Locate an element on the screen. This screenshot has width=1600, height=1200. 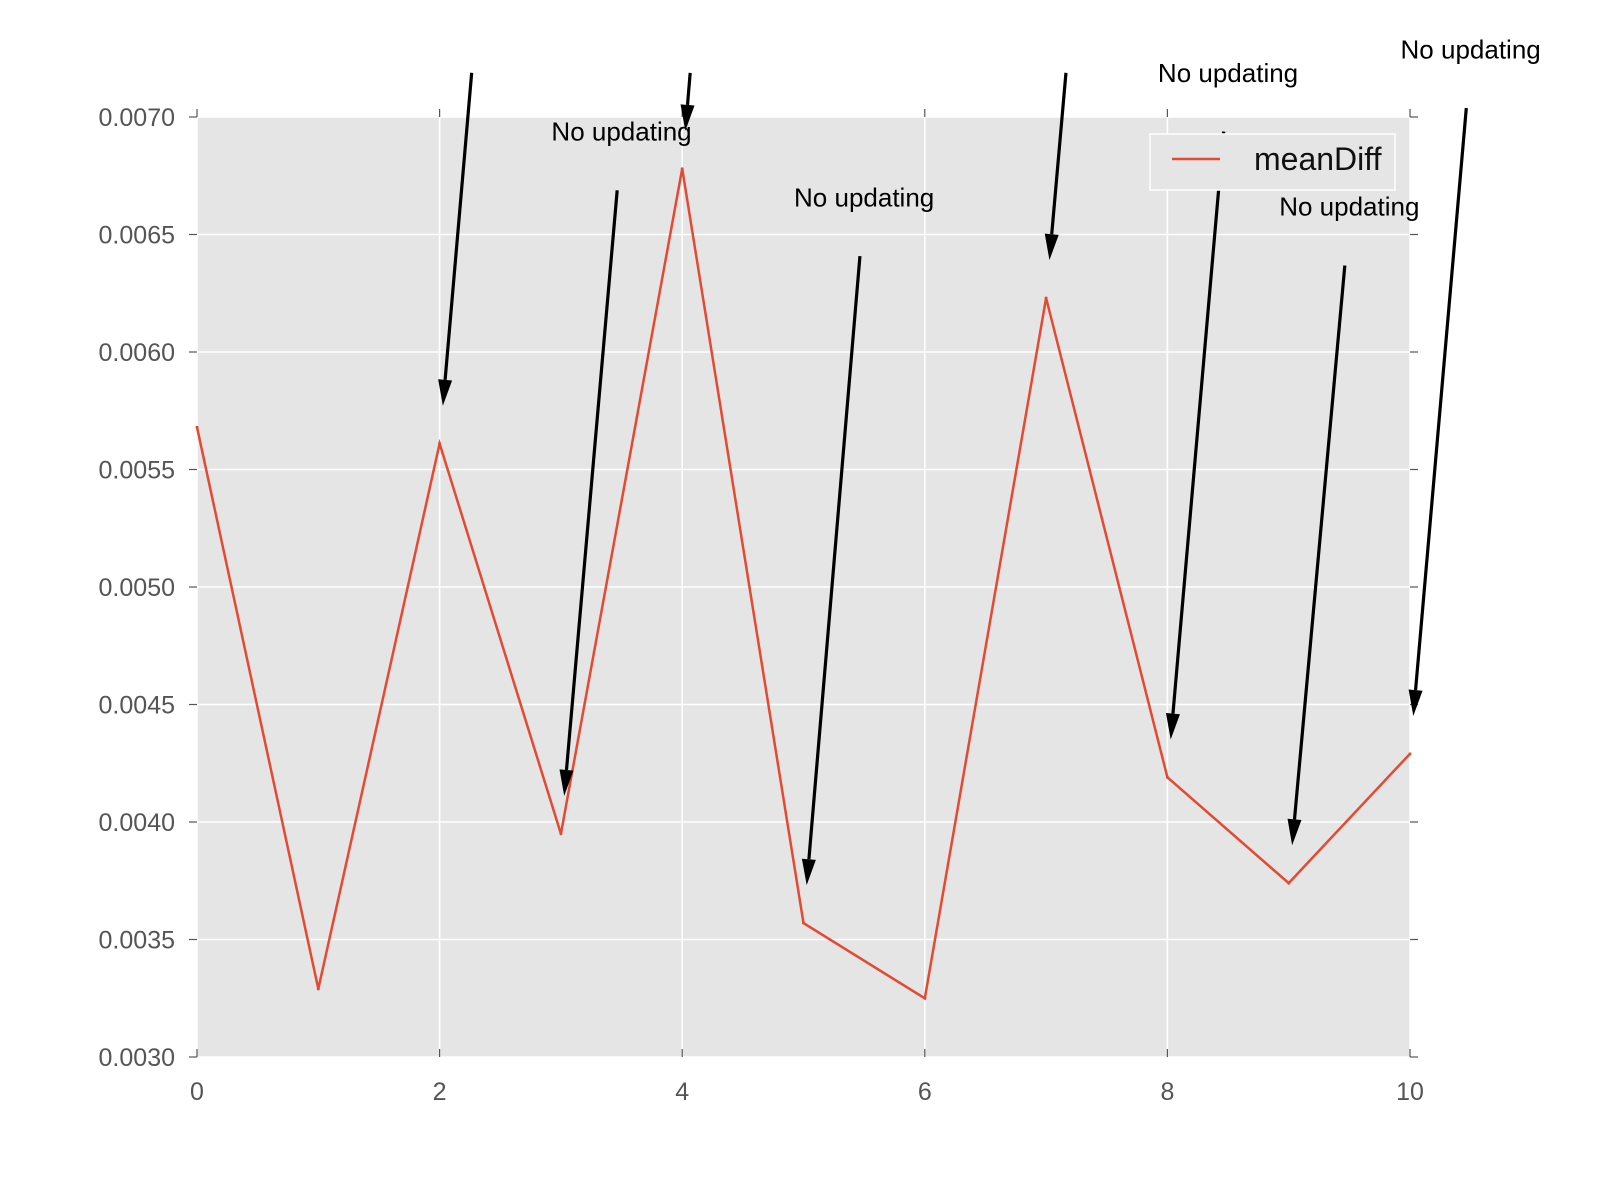
legend-box is located at coordinates (1272, 162).